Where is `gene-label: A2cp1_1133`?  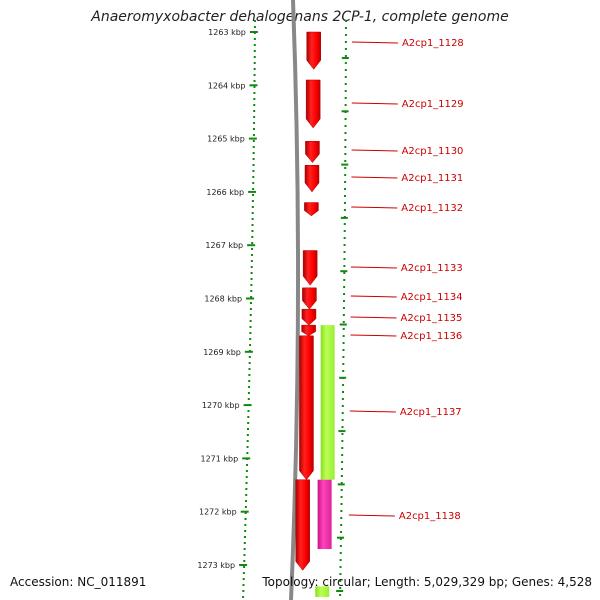
gene-label: A2cp1_1133 is located at coordinates (432, 268).